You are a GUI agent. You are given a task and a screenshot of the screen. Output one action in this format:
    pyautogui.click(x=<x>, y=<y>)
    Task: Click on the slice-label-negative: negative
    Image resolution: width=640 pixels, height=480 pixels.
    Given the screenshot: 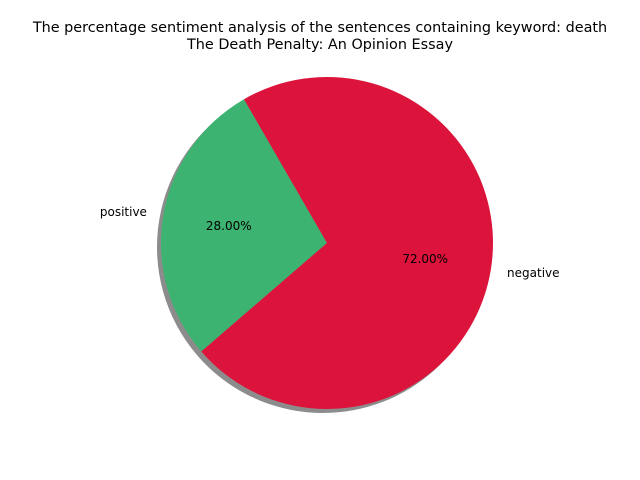 What is the action you would take?
    pyautogui.click(x=533, y=273)
    